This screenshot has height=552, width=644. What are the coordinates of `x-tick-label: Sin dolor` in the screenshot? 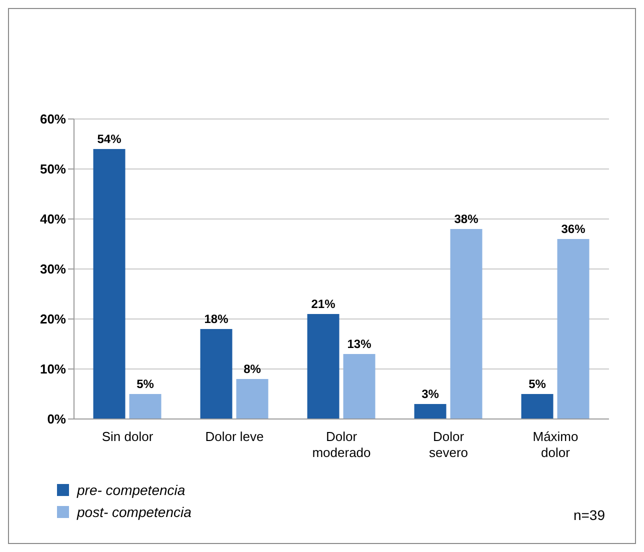 It's located at (128, 436).